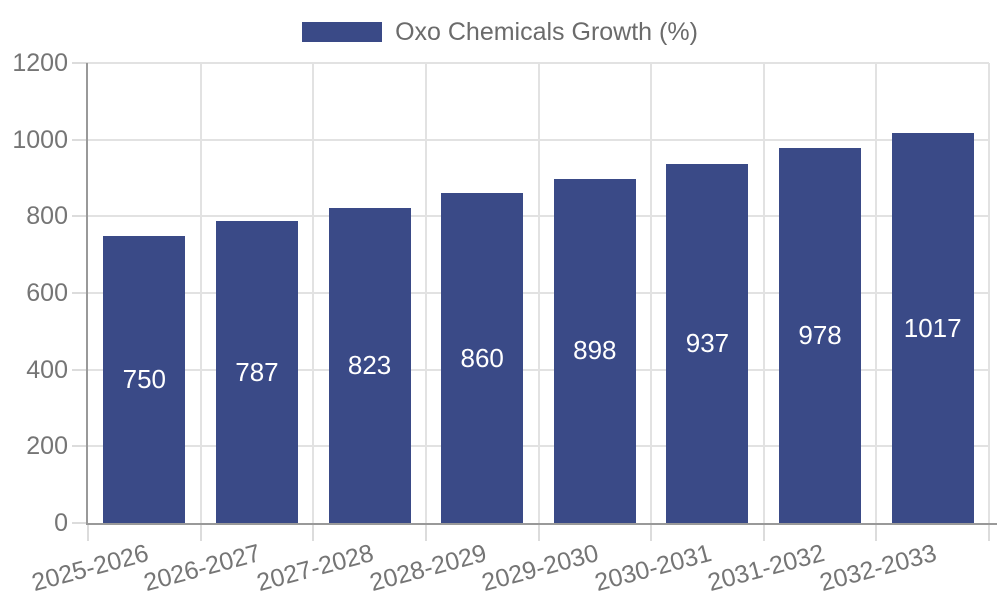  I want to click on bar-value-label: 787, so click(257, 371).